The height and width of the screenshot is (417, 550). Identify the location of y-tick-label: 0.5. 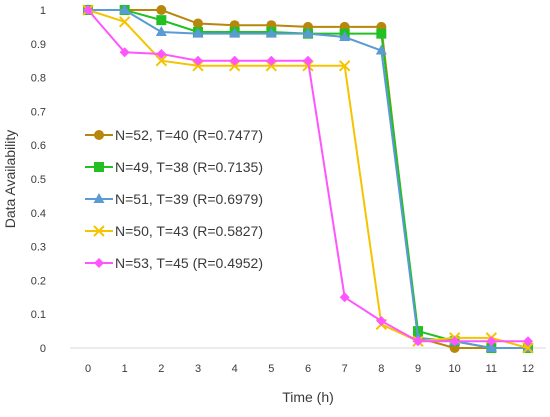
(38, 180).